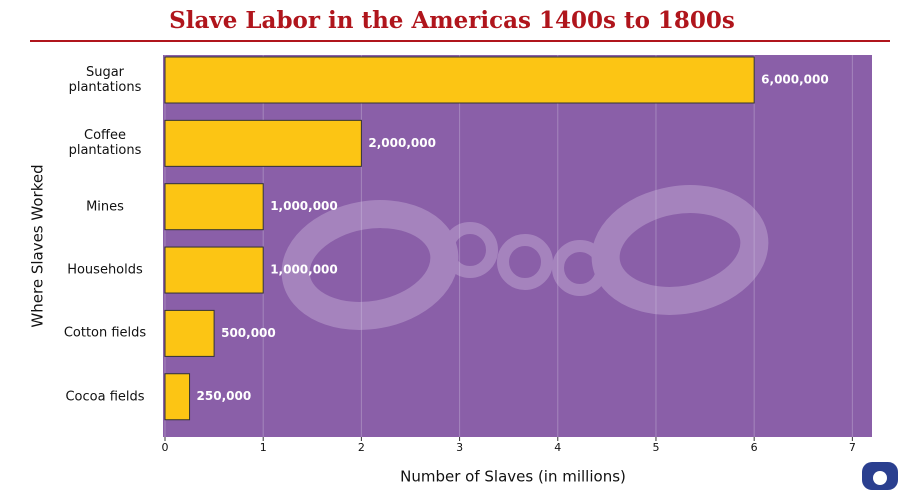  Describe the element at coordinates (105, 333) in the screenshot. I see `y-tick-label: Cotton fields` at that location.